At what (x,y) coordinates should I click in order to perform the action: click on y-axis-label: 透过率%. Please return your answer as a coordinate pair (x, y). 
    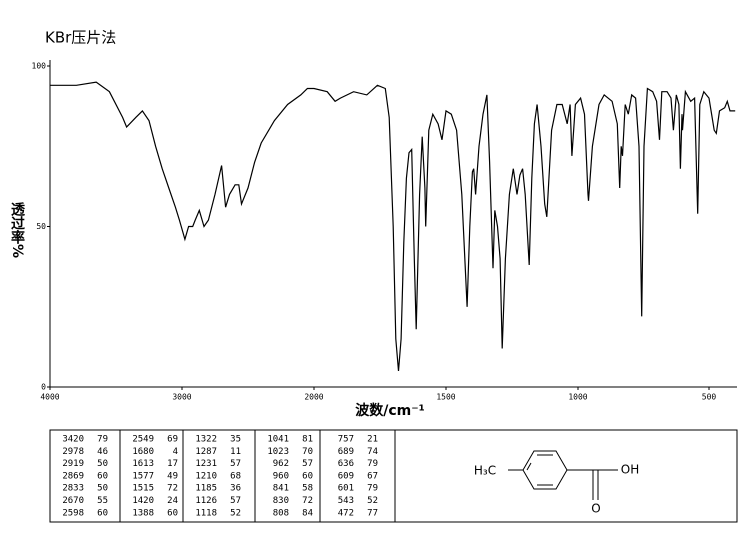
    Looking at the image, I should click on (17, 230).